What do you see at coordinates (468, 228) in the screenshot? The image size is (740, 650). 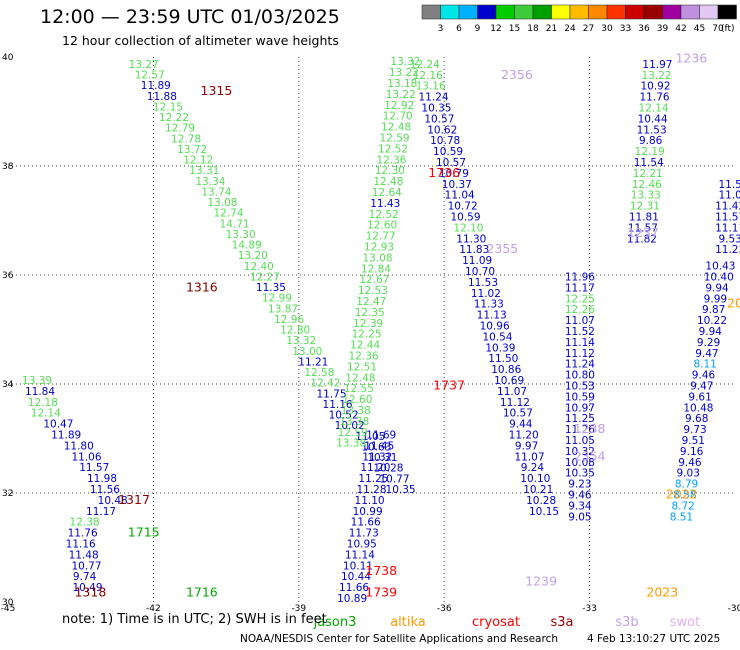 I see `swh-point-label: 12.10` at bounding box center [468, 228].